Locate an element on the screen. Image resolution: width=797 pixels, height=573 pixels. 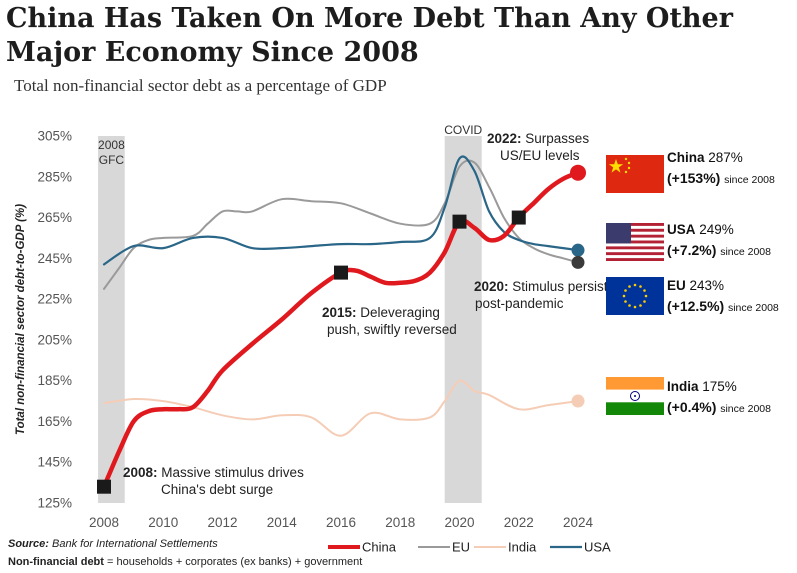
y-tick-label: 265% is located at coordinates (54, 217).